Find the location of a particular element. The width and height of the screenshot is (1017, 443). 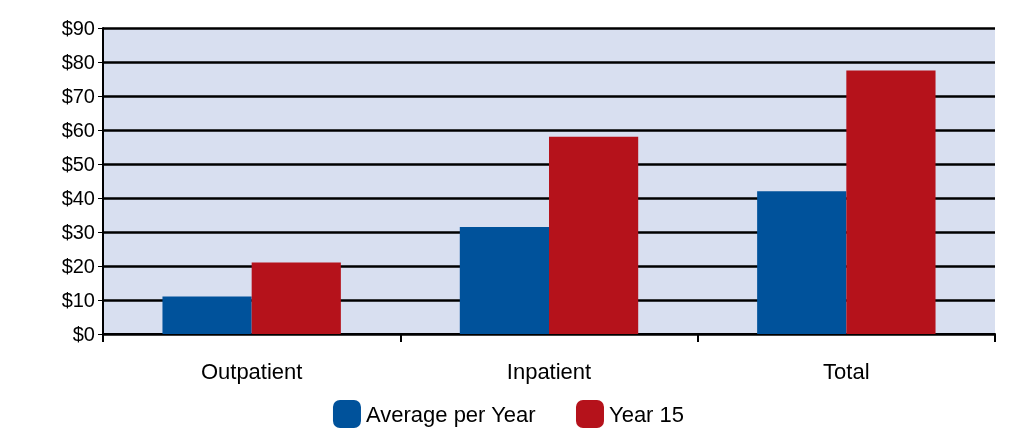

x-tick-label: Outpatient is located at coordinates (251, 371).